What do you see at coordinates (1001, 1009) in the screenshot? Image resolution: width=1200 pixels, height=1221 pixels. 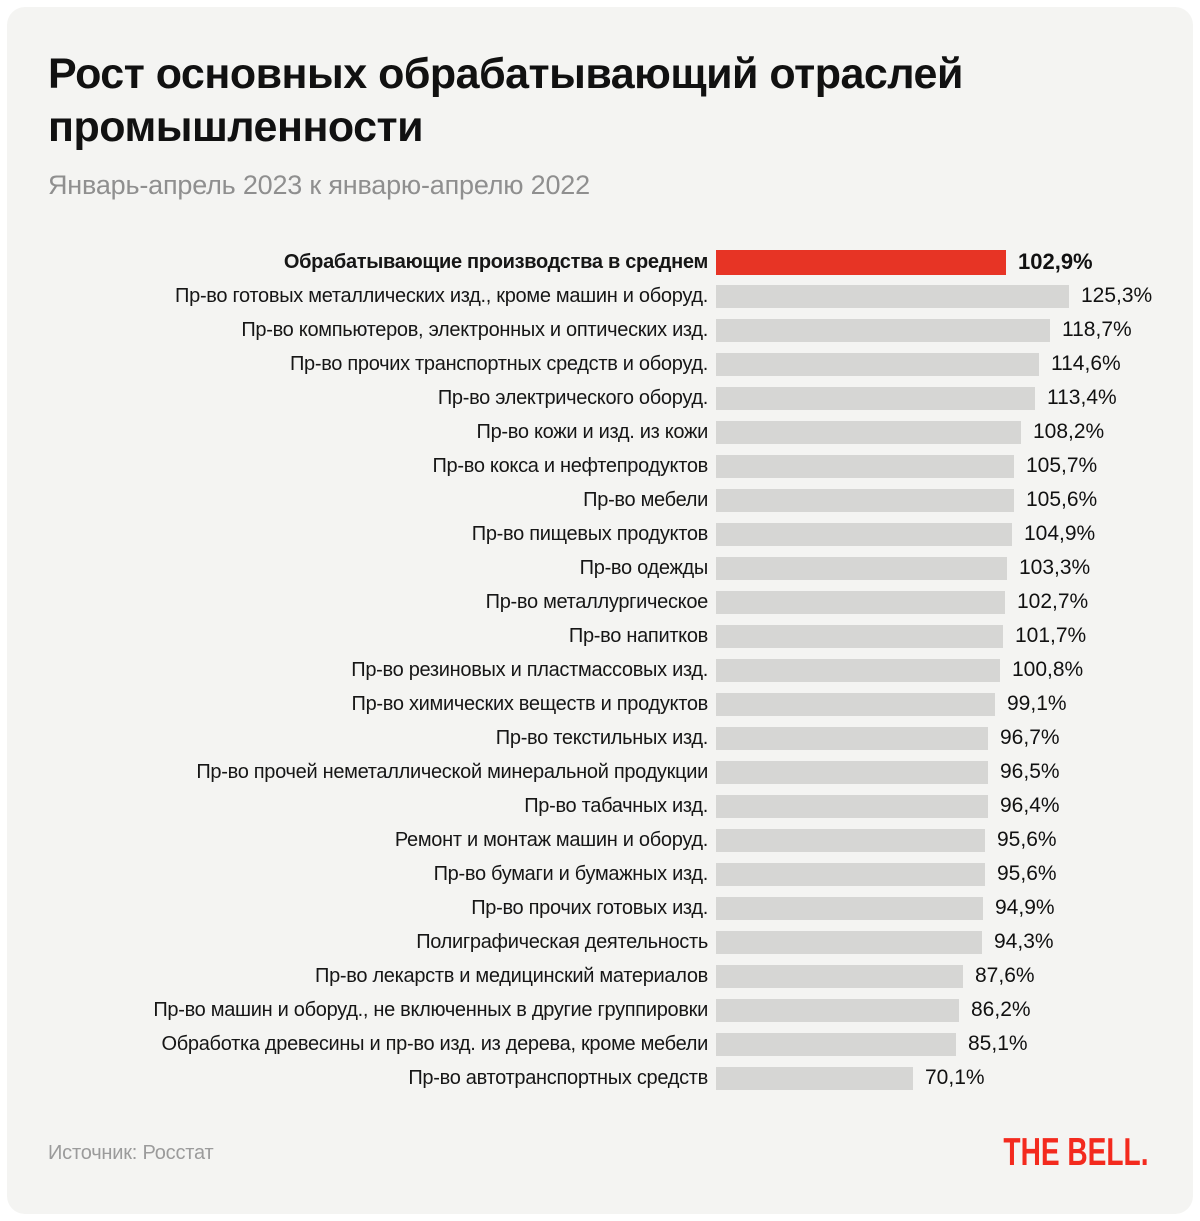 I see `row-value: 86,2%` at bounding box center [1001, 1009].